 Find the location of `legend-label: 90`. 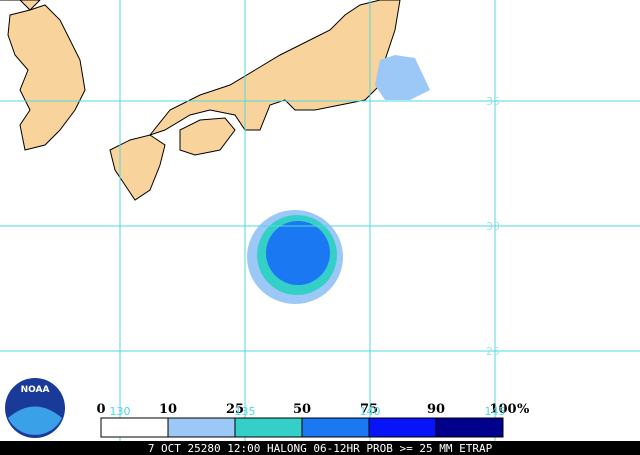

legend-label: 90 is located at coordinates (436, 409).